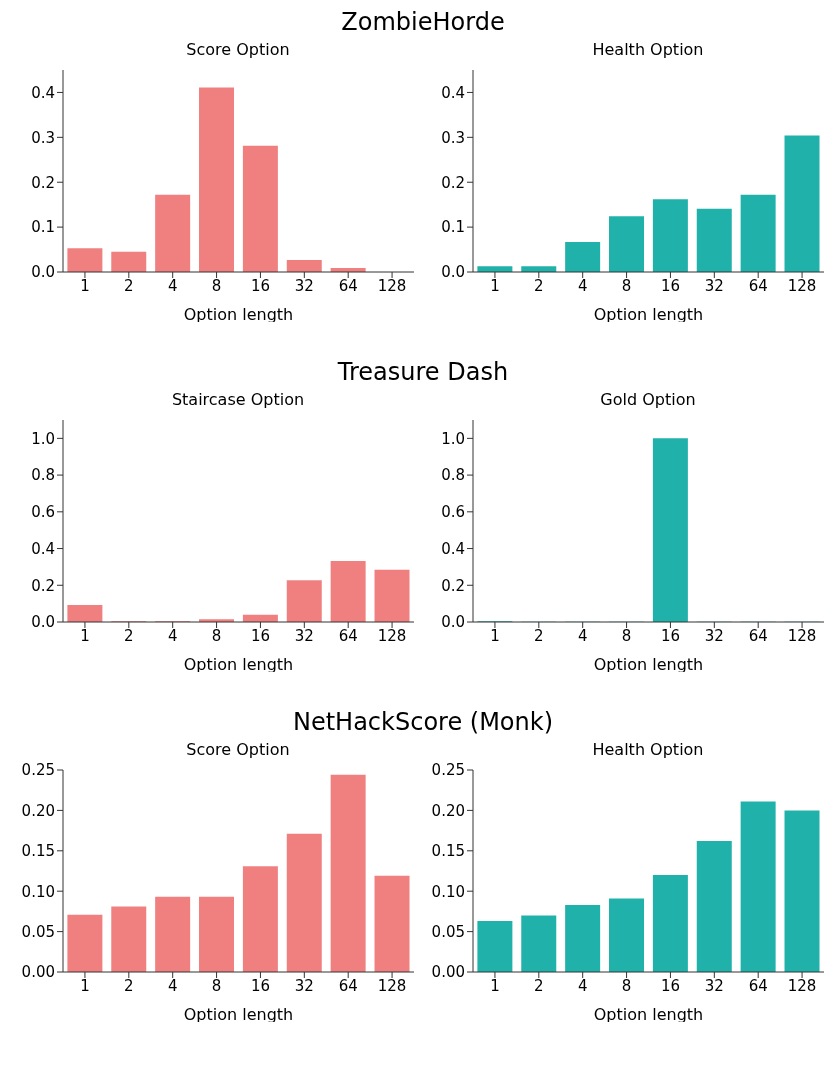 The image size is (835, 1074). What do you see at coordinates (648, 400) in the screenshot?
I see `chart-subtitle: Gold Option` at bounding box center [648, 400].